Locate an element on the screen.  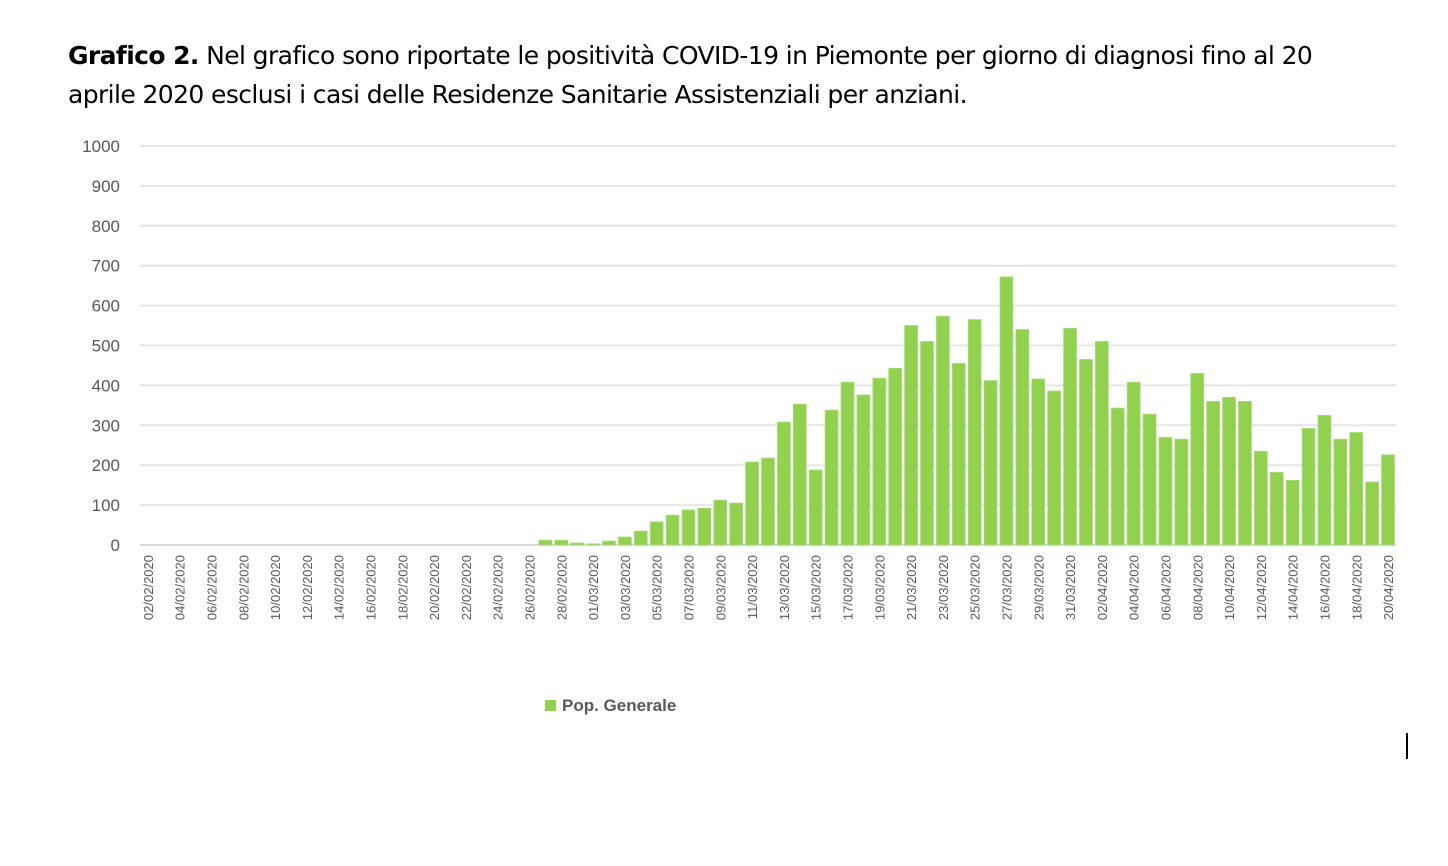
x-tick-label: 23/03/2020 is located at coordinates (943, 587).